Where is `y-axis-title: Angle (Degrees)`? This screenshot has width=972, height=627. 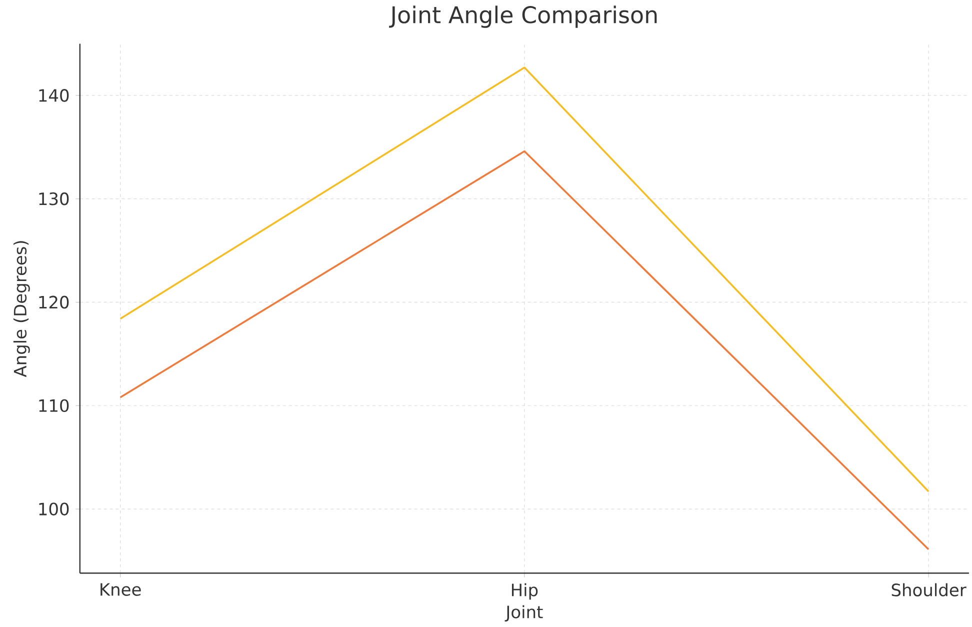
y-axis-title: Angle (Degrees) is located at coordinates (21, 309).